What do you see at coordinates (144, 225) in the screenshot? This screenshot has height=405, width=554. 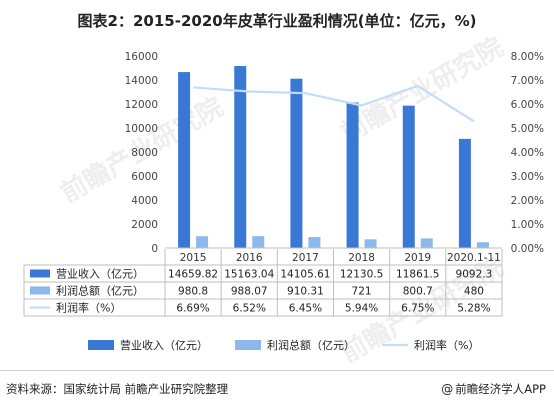 I see `y-left-tick-label: 2000` at bounding box center [144, 225].